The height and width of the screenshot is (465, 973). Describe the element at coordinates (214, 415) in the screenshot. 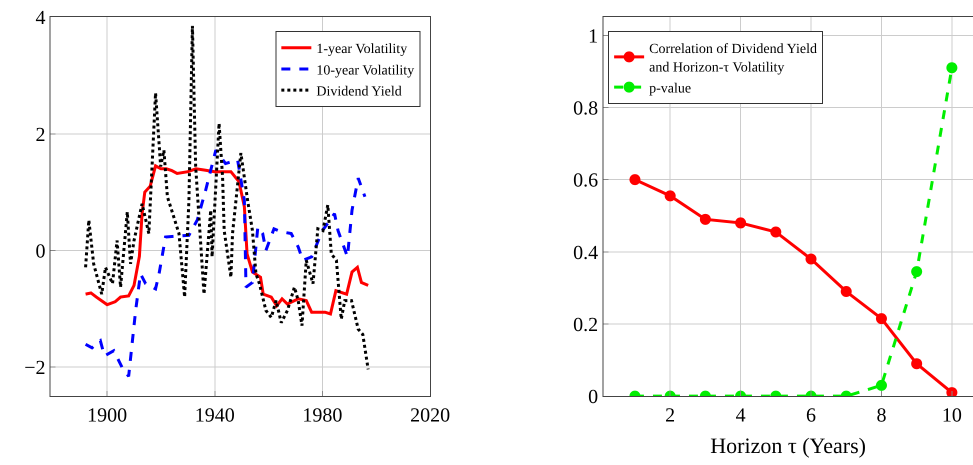

I see `x-tick-label: 1940` at that location.